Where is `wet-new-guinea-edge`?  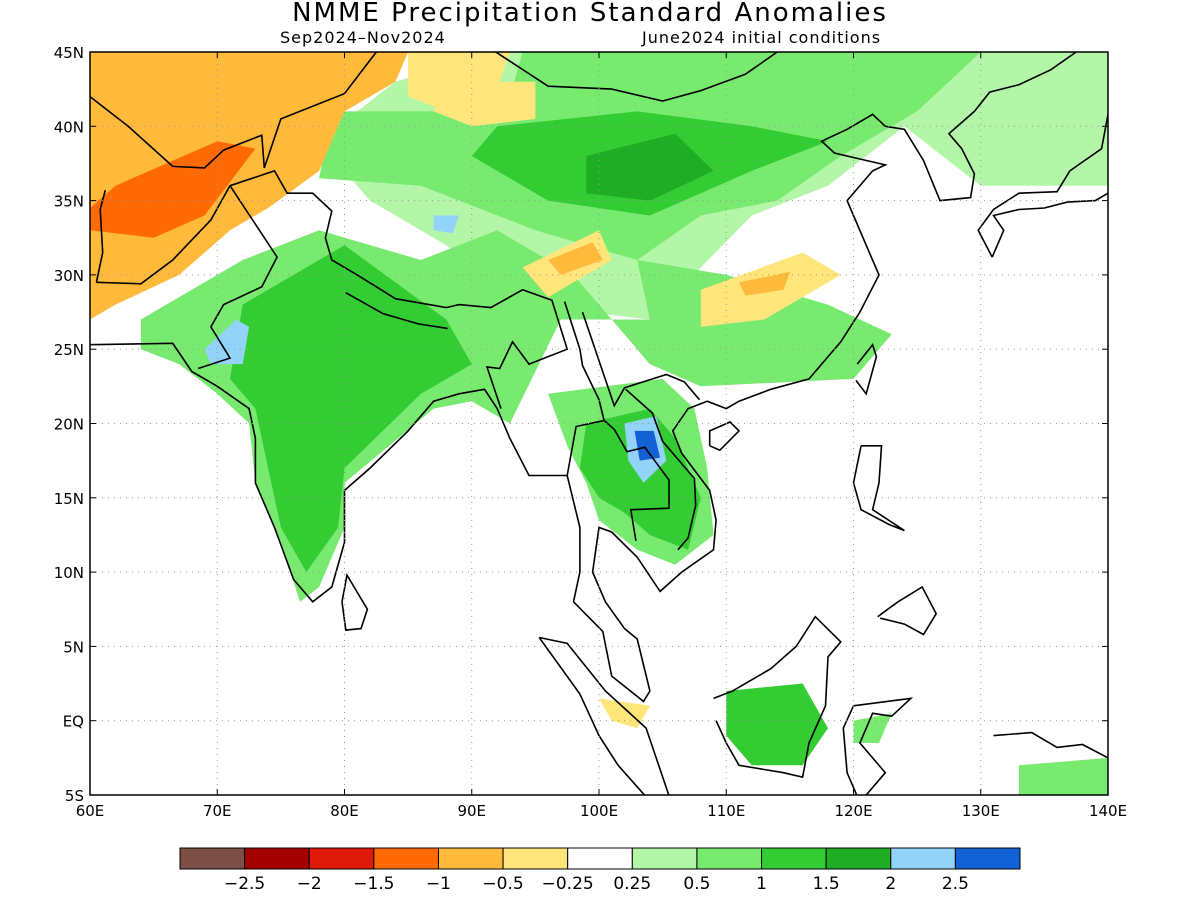
wet-new-guinea-edge is located at coordinates (1063, 776).